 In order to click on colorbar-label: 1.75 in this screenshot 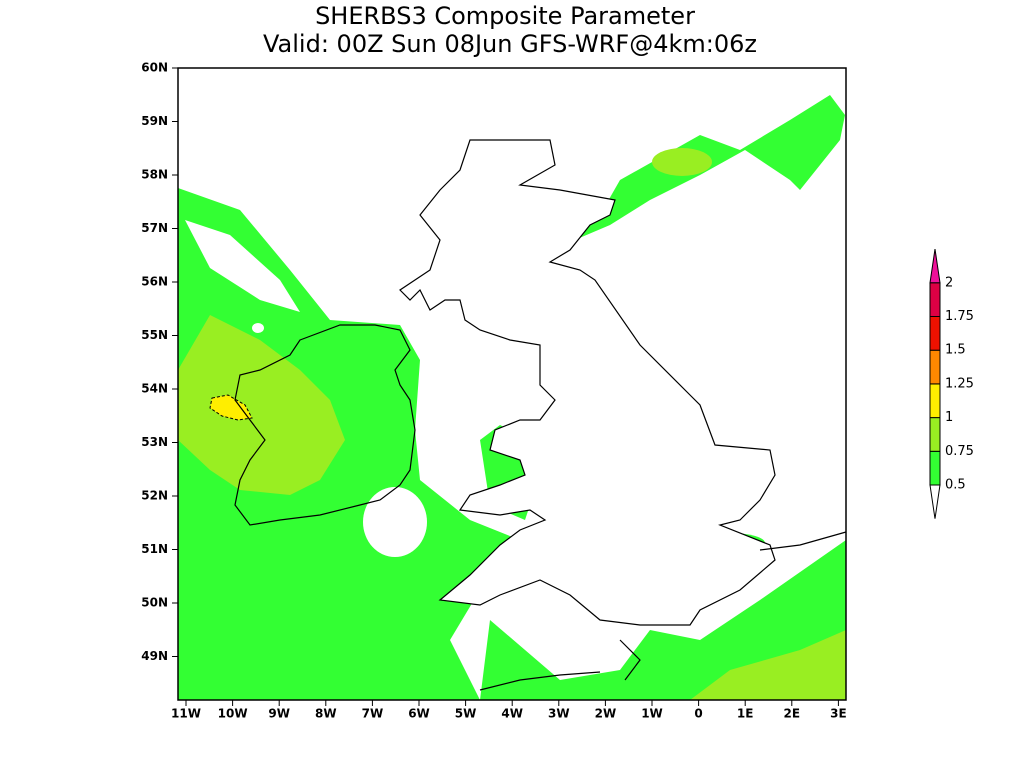, I will do `click(959, 316)`.